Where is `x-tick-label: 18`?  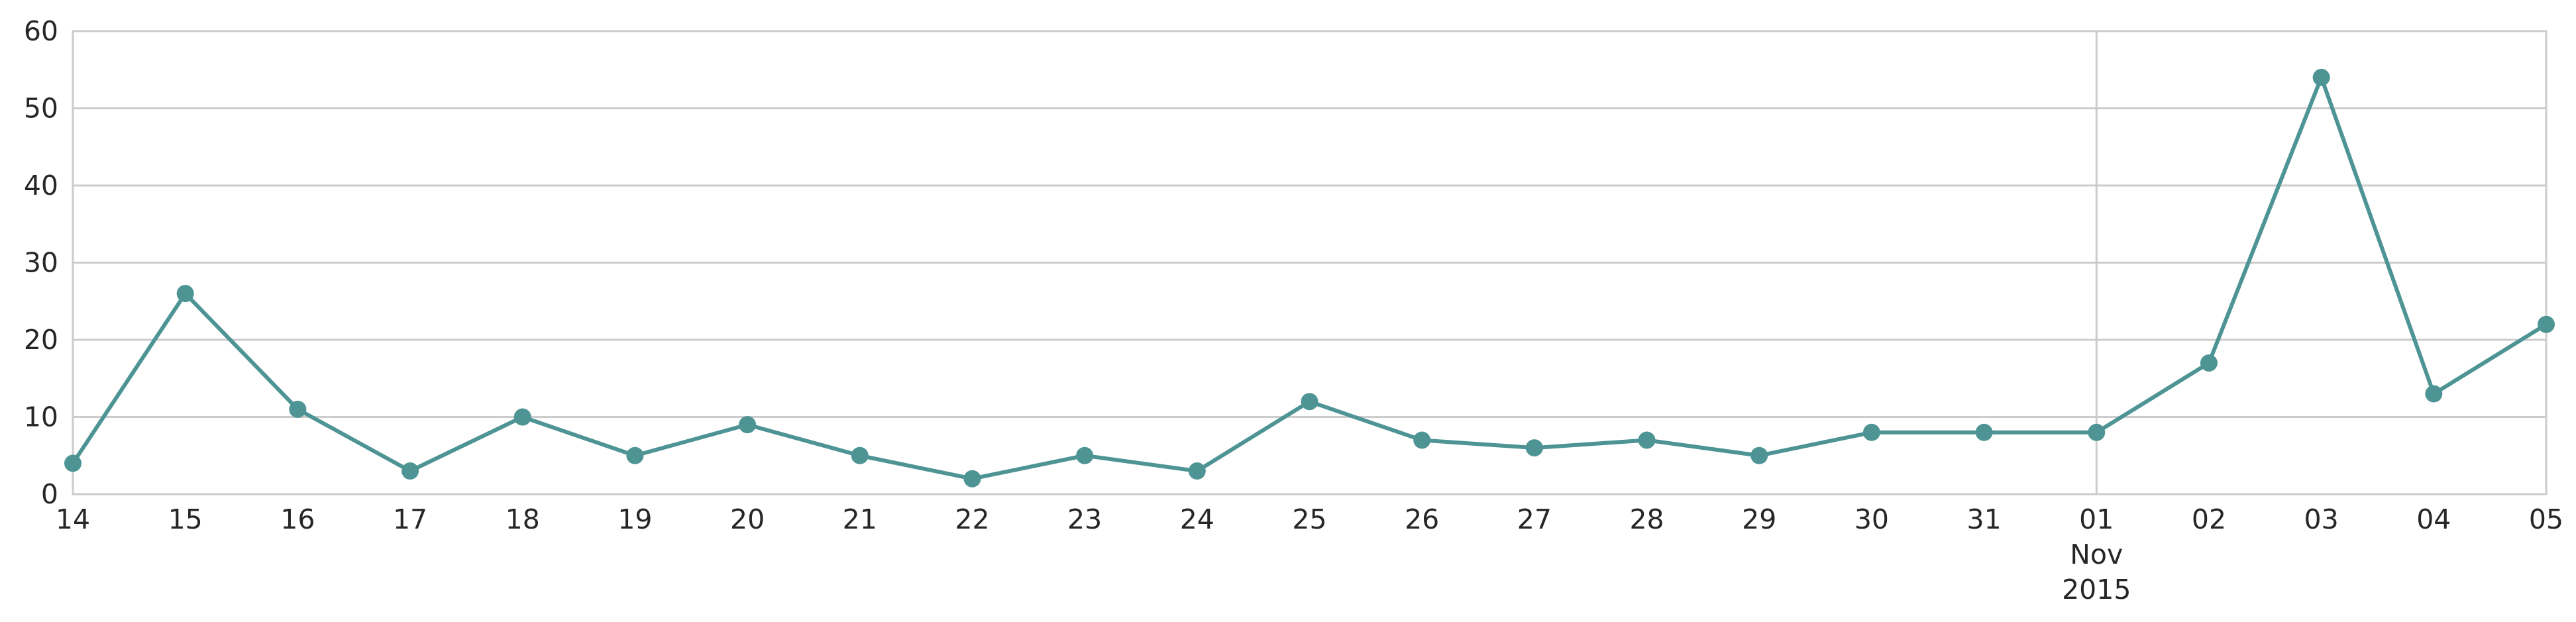
x-tick-label: 18 is located at coordinates (523, 519).